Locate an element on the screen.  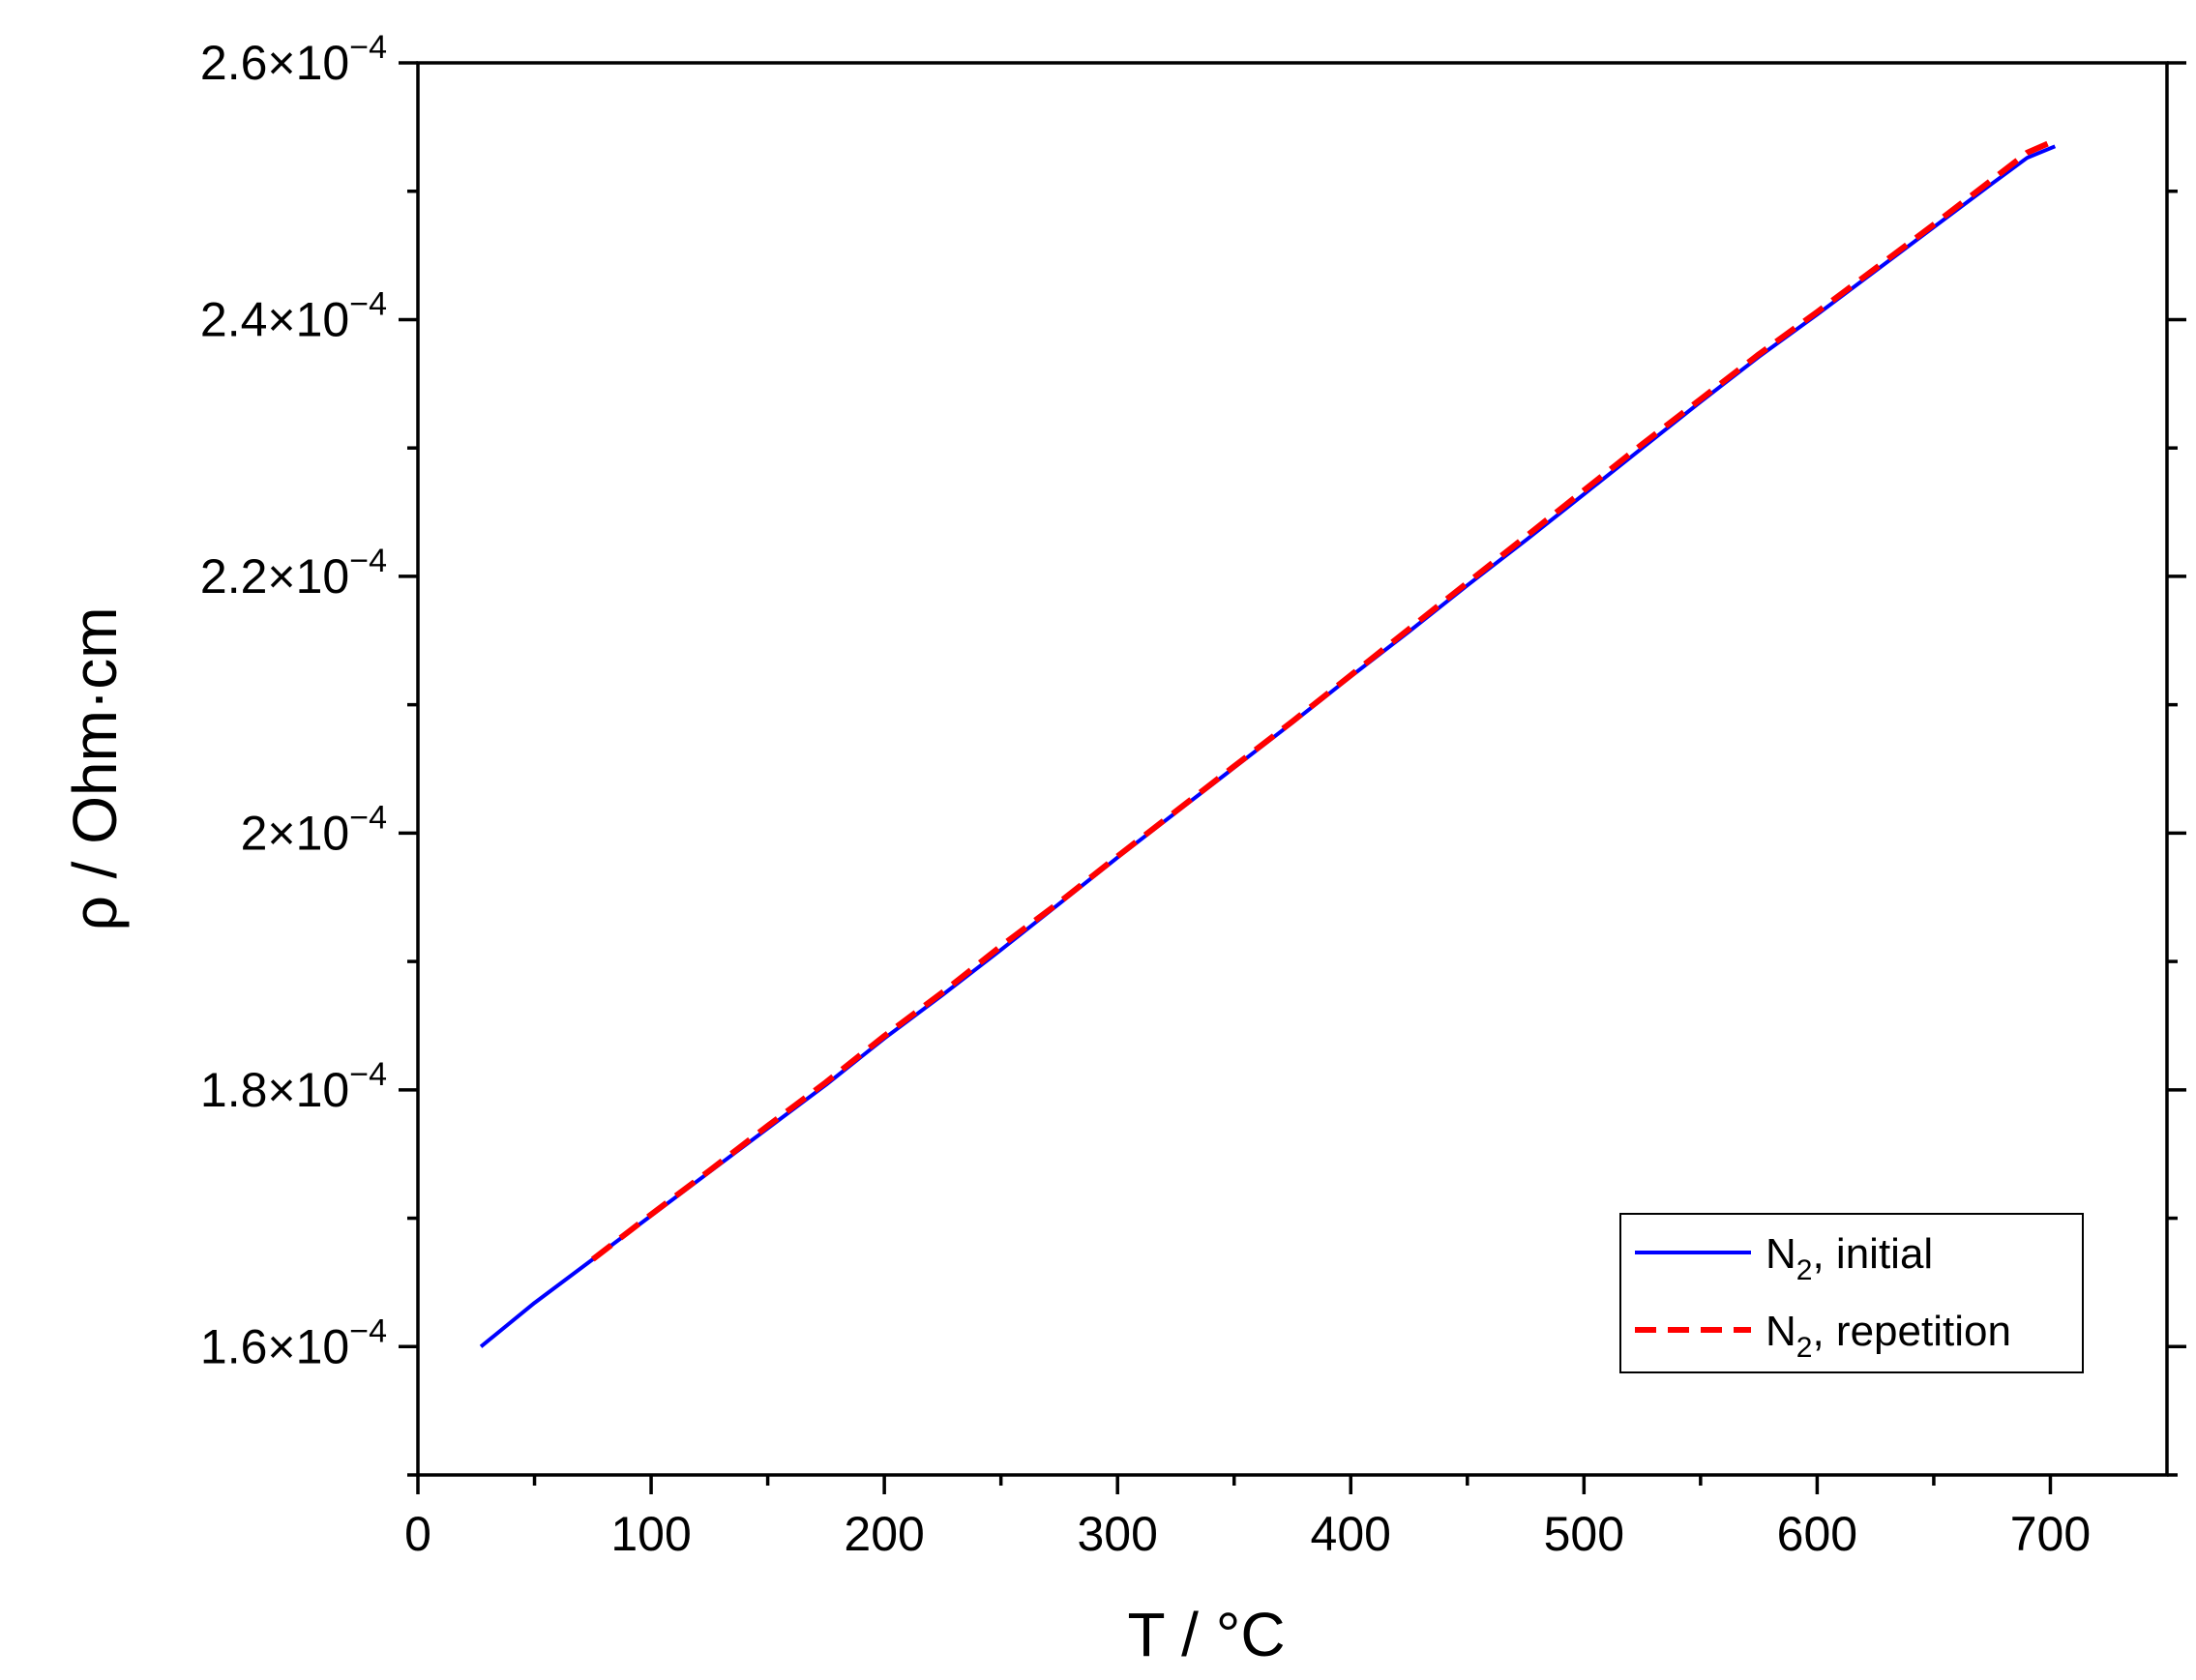
legend-box is located at coordinates (1851, 1293).